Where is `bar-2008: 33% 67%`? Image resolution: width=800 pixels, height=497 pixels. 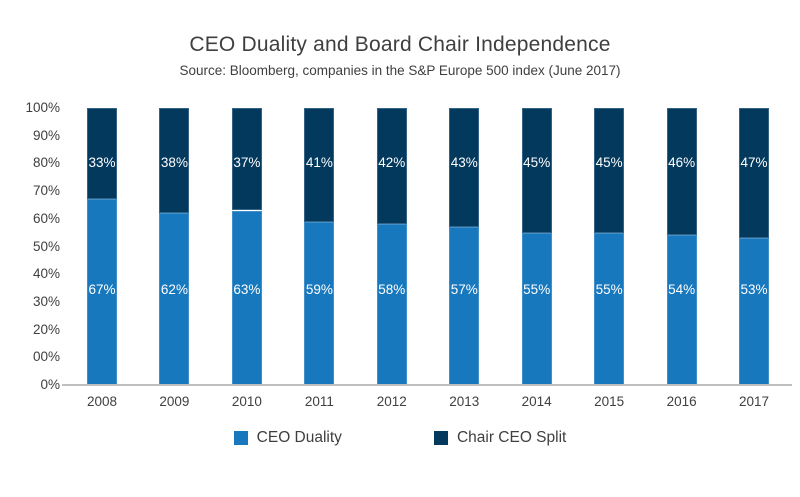
bar-2008: 33% 67% is located at coordinates (102, 246).